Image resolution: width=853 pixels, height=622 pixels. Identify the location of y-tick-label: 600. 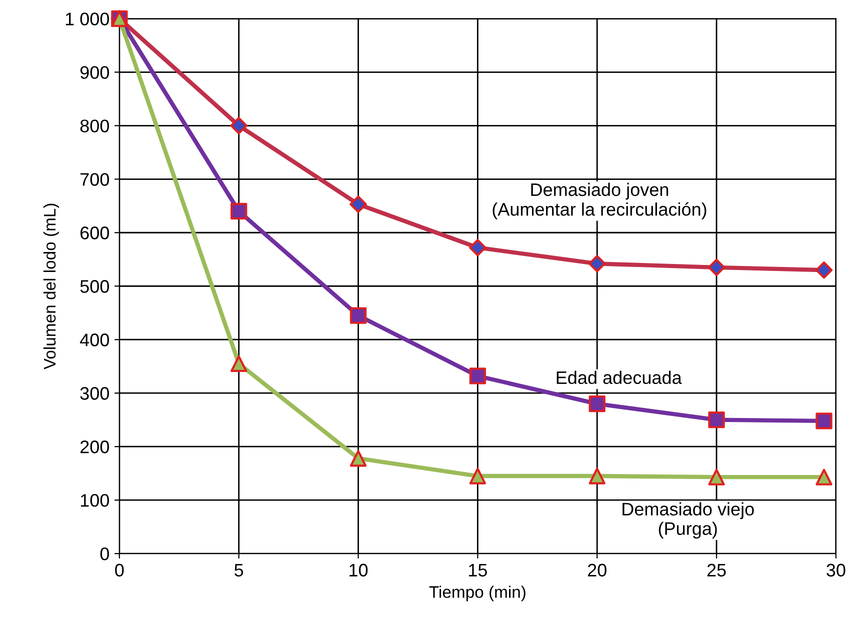
(94, 233).